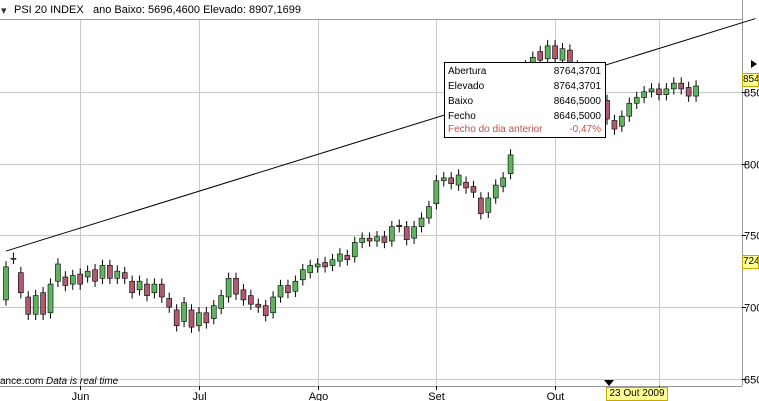  Describe the element at coordinates (4, 11) in the screenshot. I see `dropdown-arrow-icon: ▾` at that location.